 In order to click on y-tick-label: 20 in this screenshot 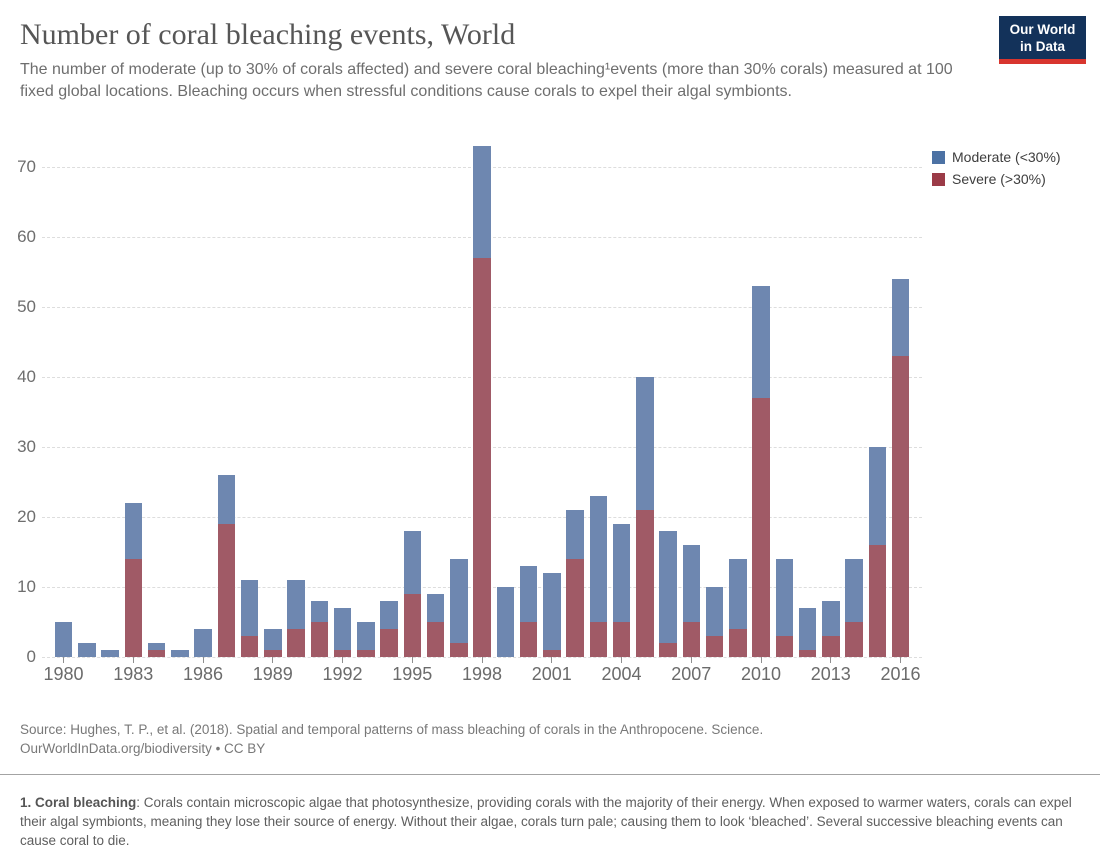, I will do `click(26, 516)`.